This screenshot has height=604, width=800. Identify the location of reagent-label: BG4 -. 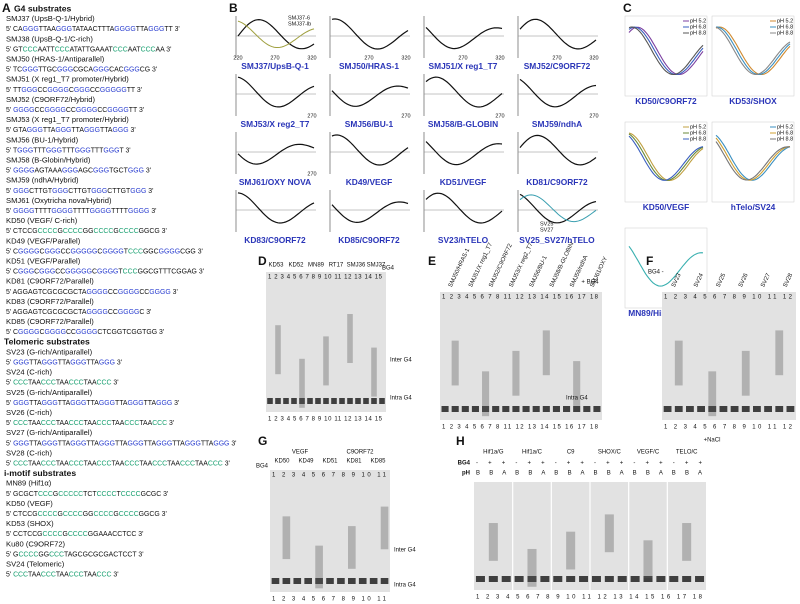
(656, 273).